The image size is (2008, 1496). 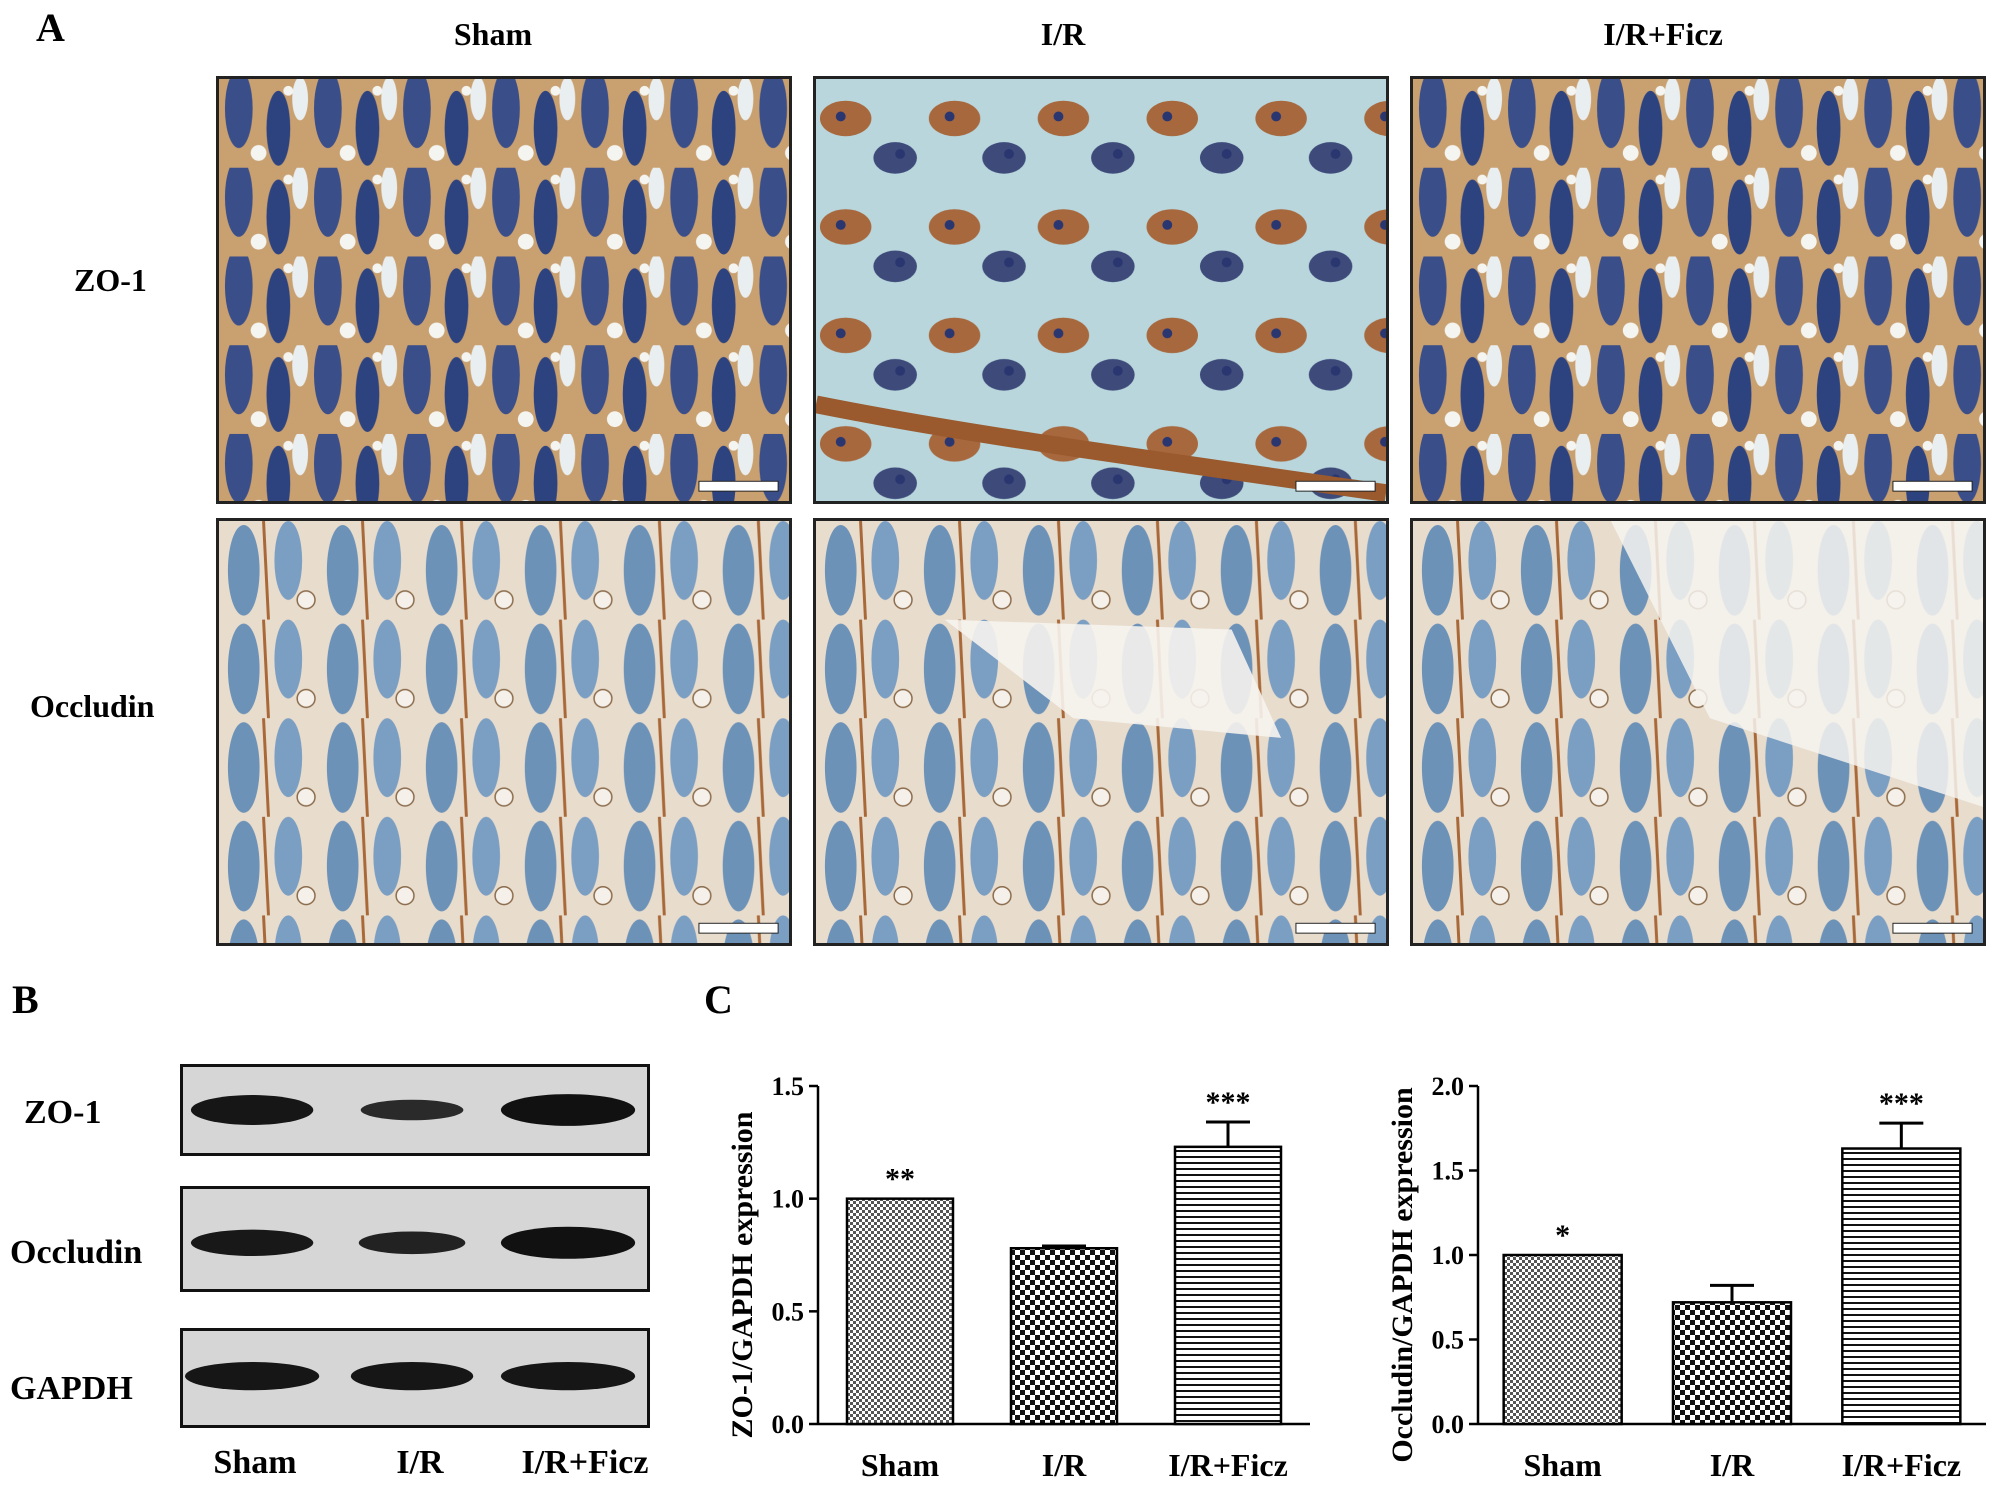 What do you see at coordinates (568, 1242) in the screenshot?
I see `blot-band-occludin-ir-ficz` at bounding box center [568, 1242].